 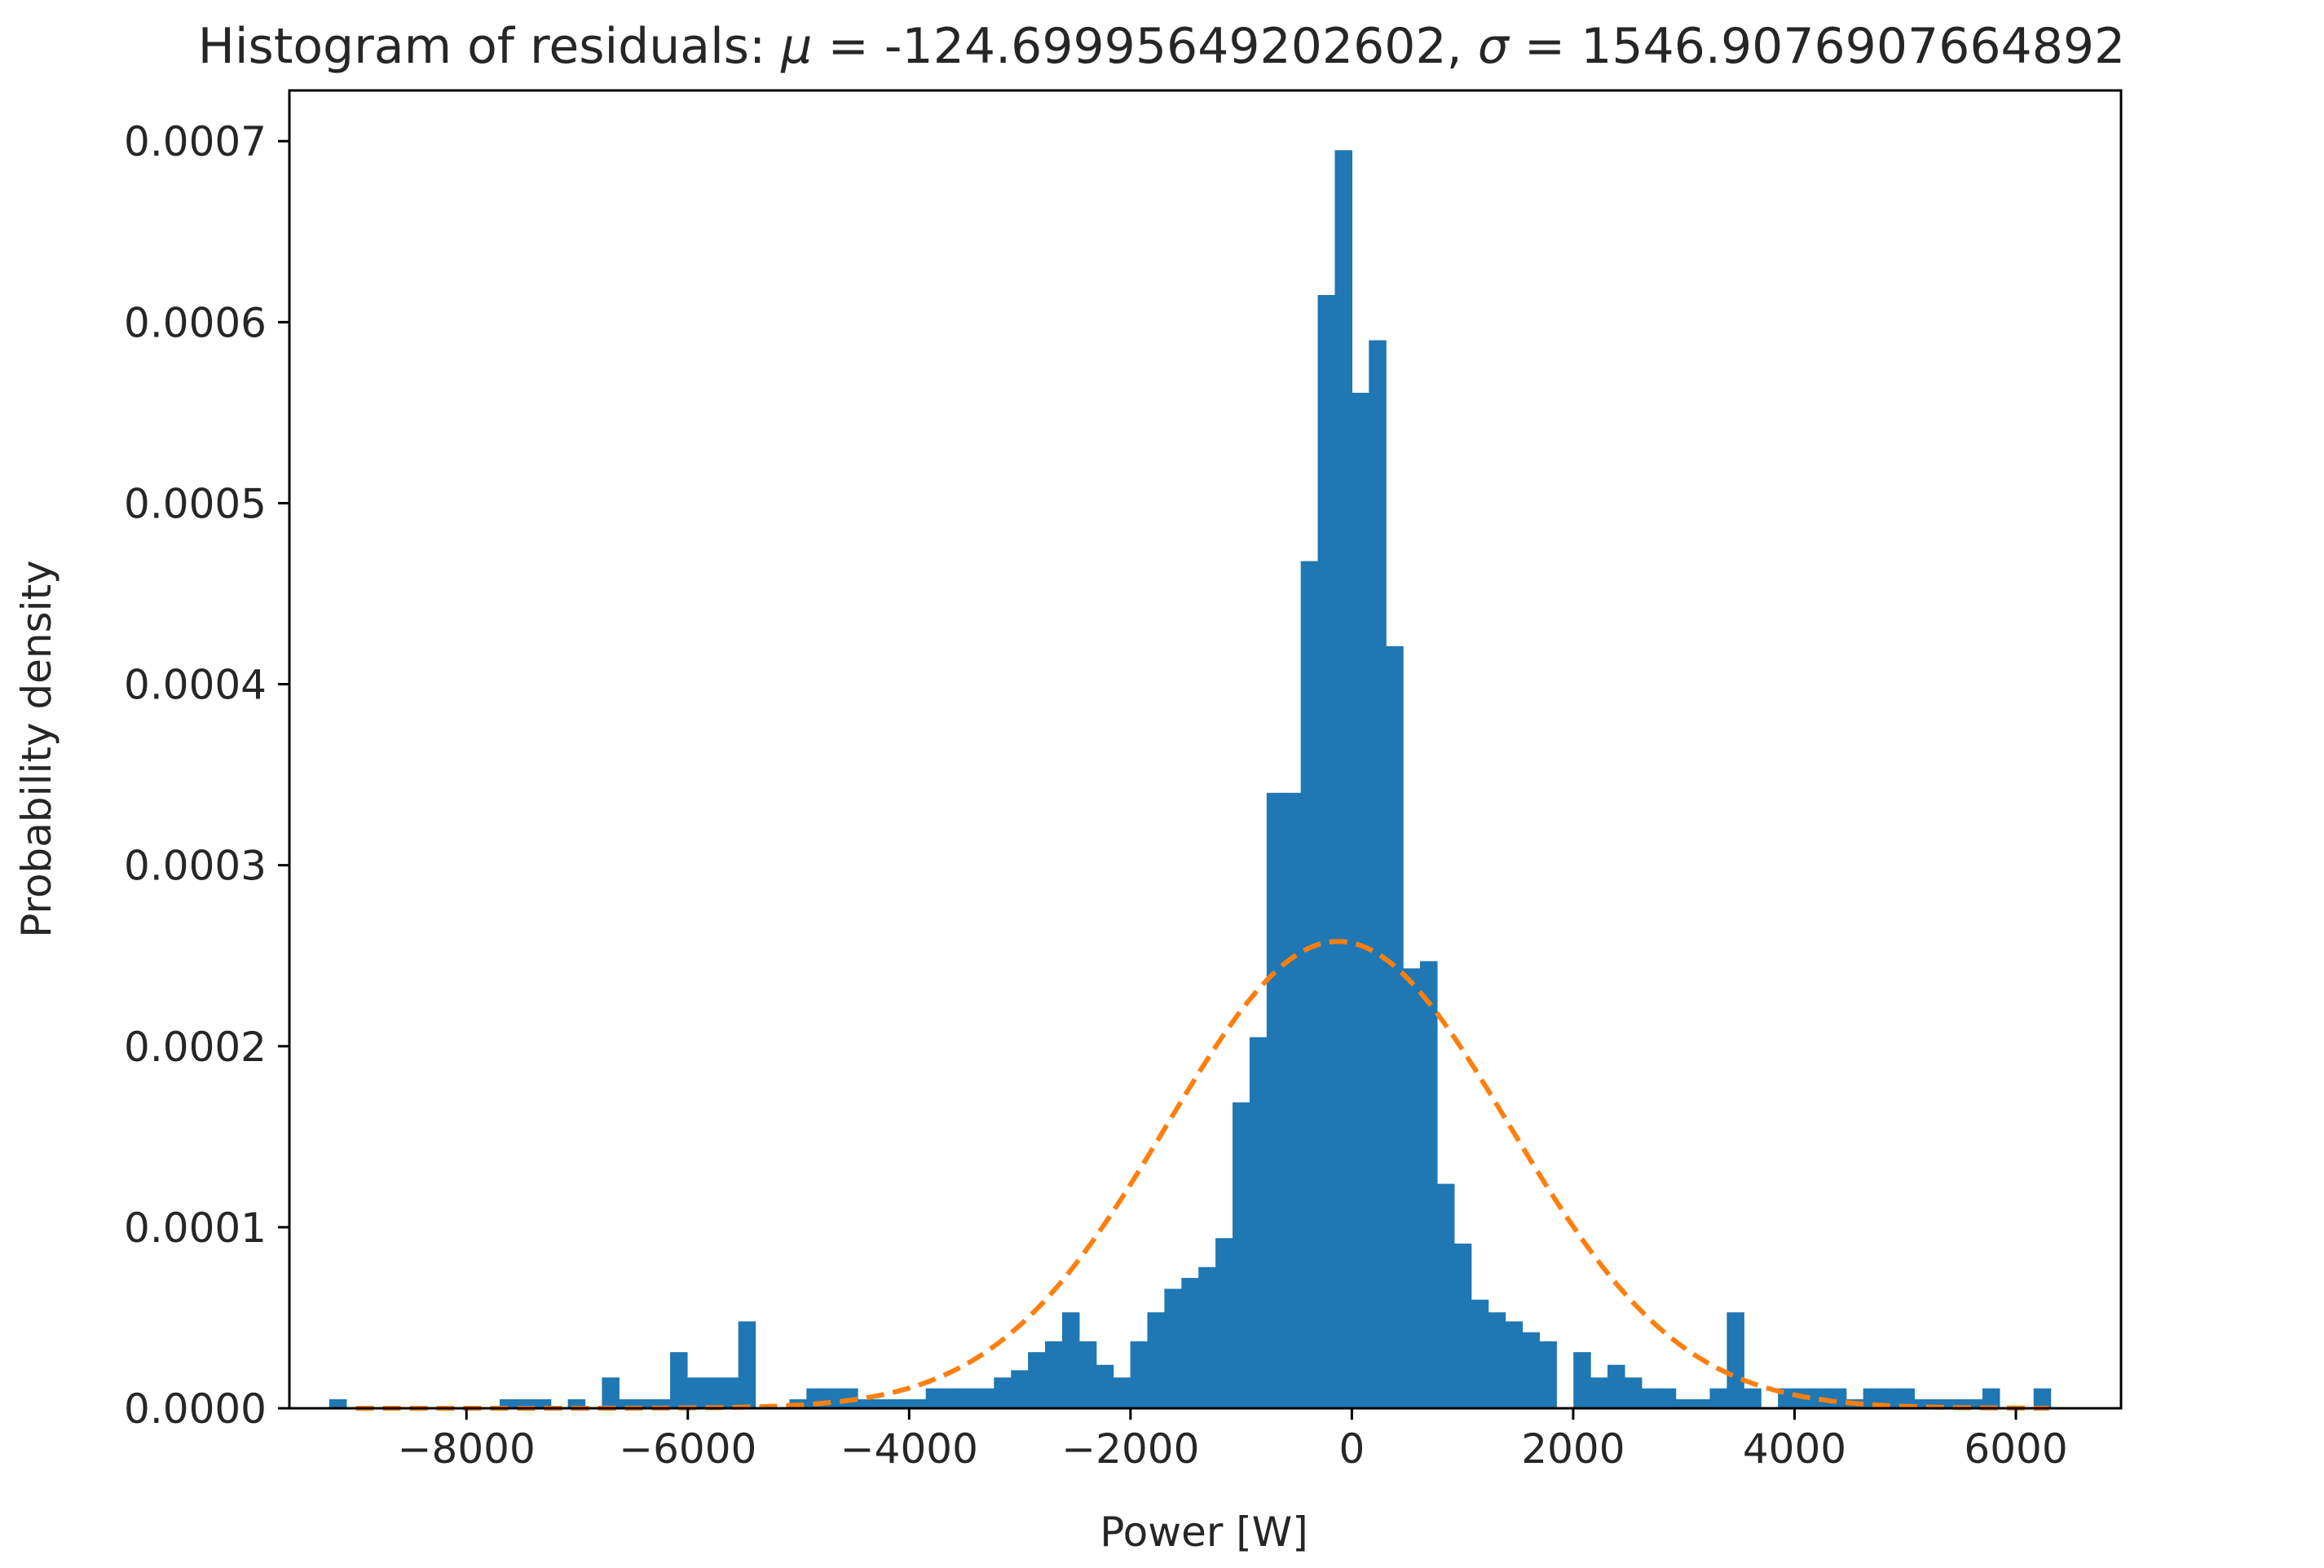 I want to click on x-tick-label: 4000, so click(x=1794, y=1449).